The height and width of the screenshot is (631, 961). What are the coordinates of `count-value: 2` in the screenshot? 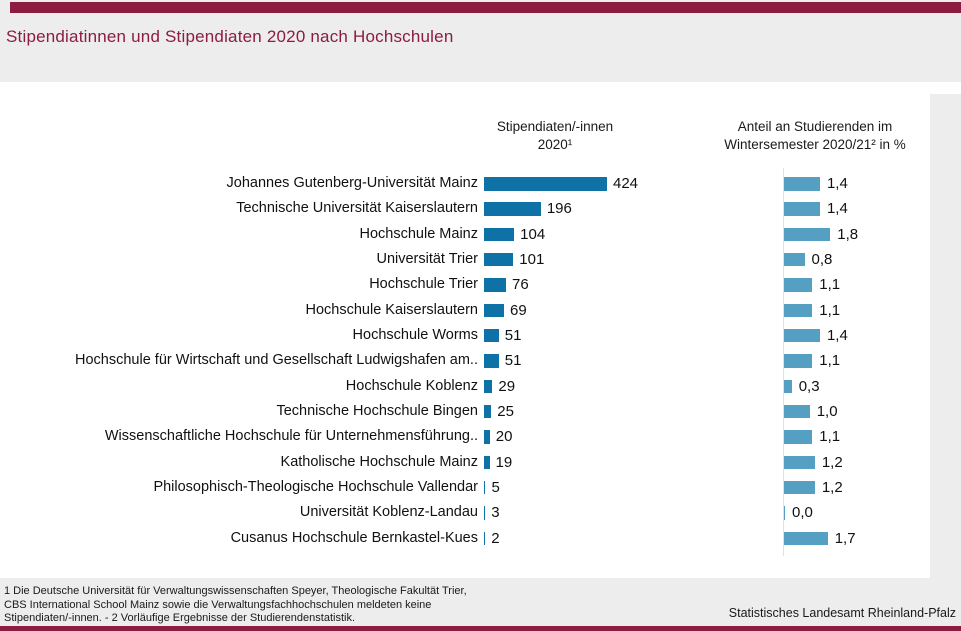 It's located at (495, 538).